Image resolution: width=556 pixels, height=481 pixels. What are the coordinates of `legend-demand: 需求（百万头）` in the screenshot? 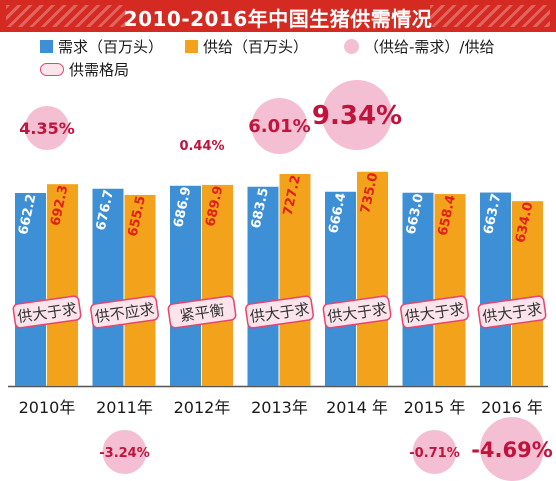 It's located at (101, 46).